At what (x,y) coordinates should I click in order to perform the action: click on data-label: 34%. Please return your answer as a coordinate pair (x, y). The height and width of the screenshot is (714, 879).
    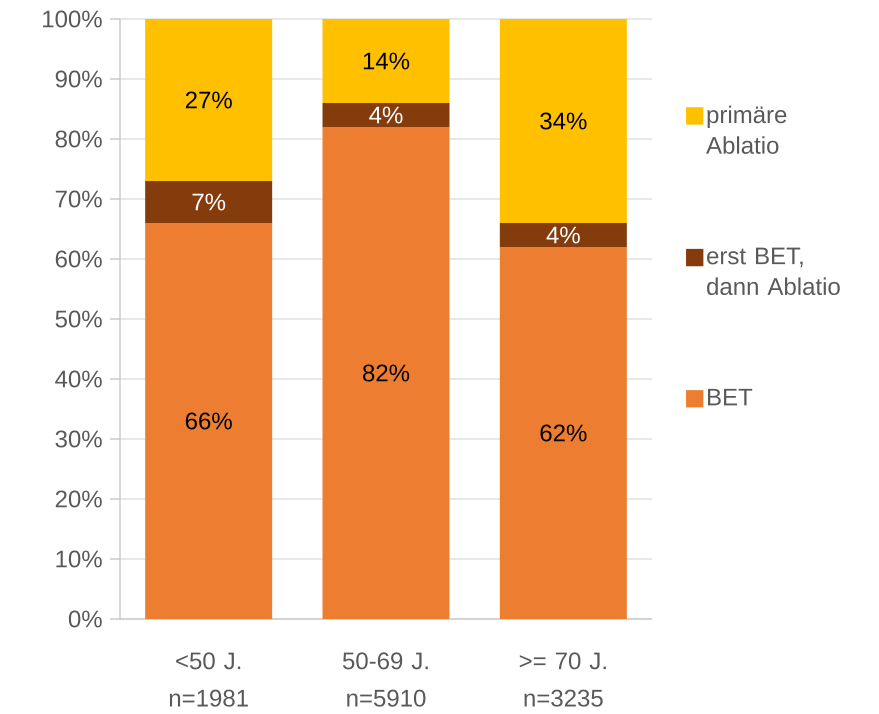
    Looking at the image, I should click on (563, 121).